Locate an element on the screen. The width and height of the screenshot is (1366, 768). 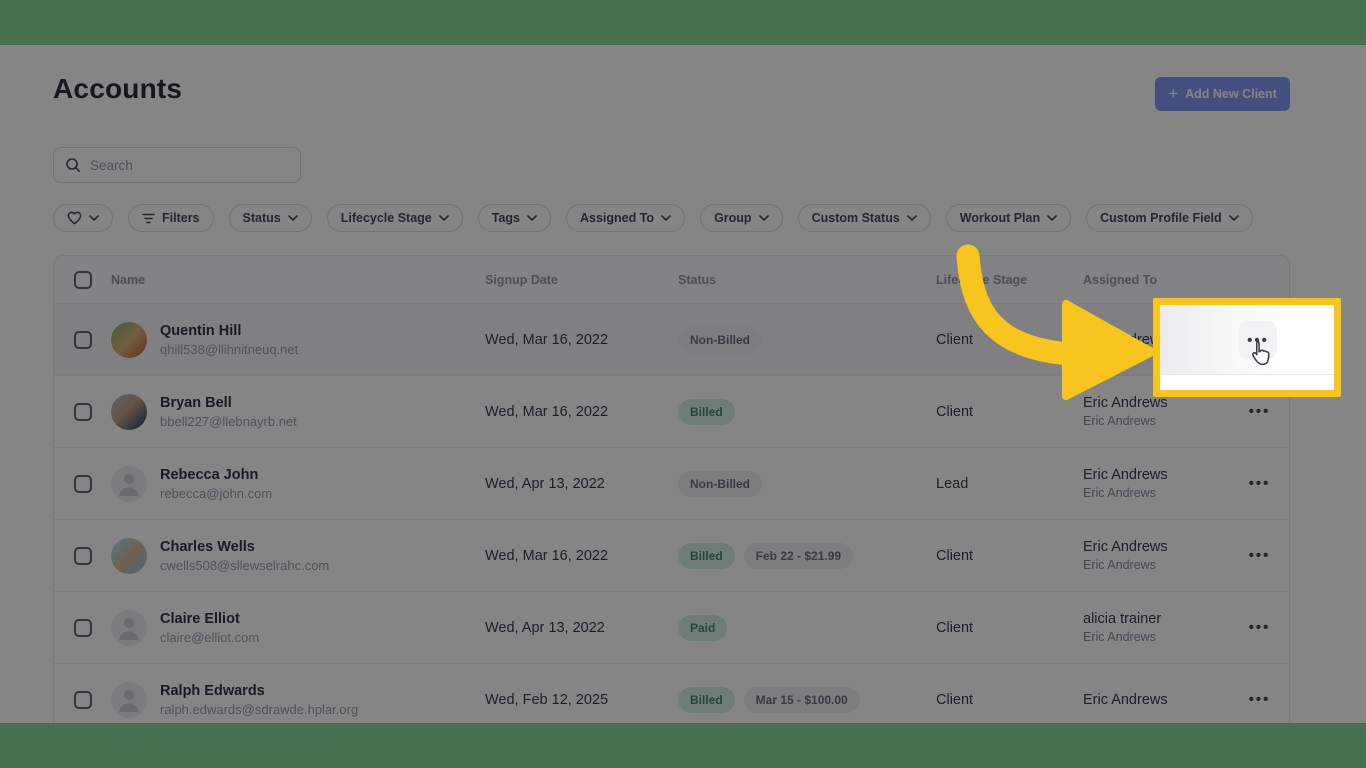
annotation-highlight-box: ••• is located at coordinates (1247, 347).